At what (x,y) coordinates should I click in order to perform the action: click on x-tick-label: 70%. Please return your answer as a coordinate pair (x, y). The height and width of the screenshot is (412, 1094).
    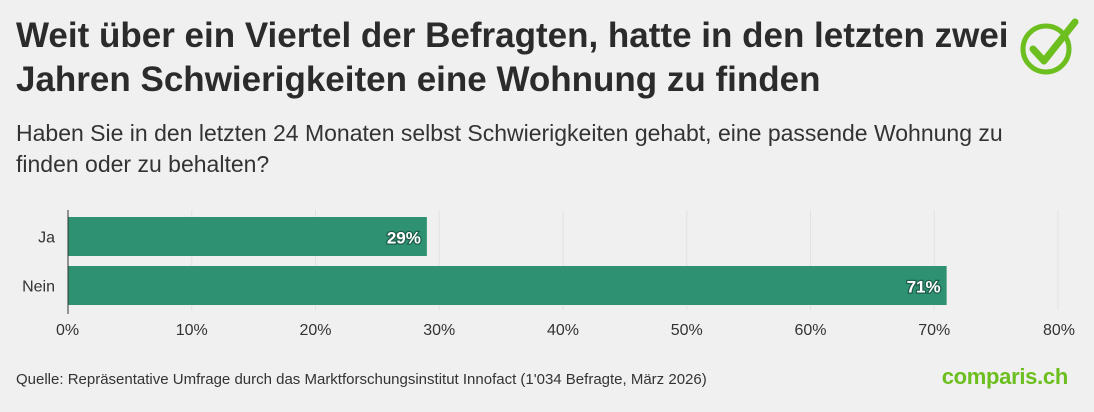
    Looking at the image, I should click on (934, 330).